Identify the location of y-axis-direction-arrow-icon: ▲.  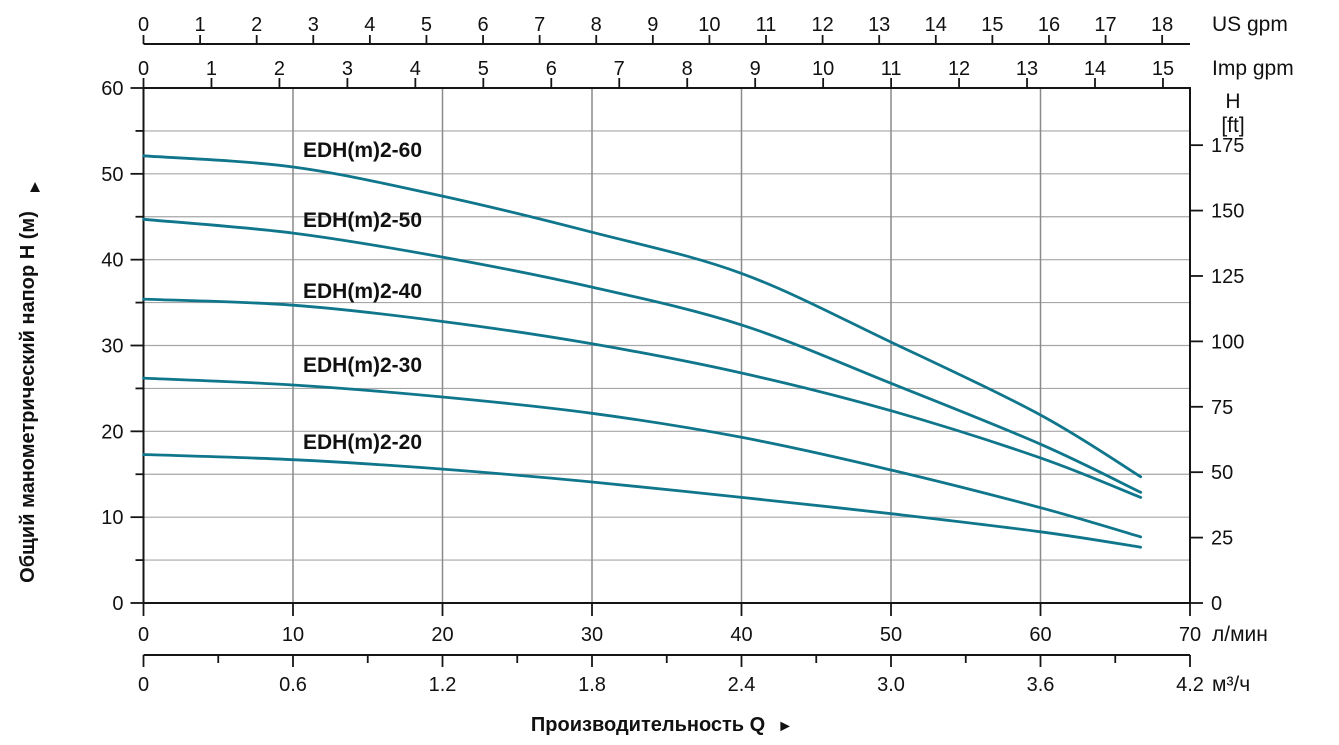
(35, 186).